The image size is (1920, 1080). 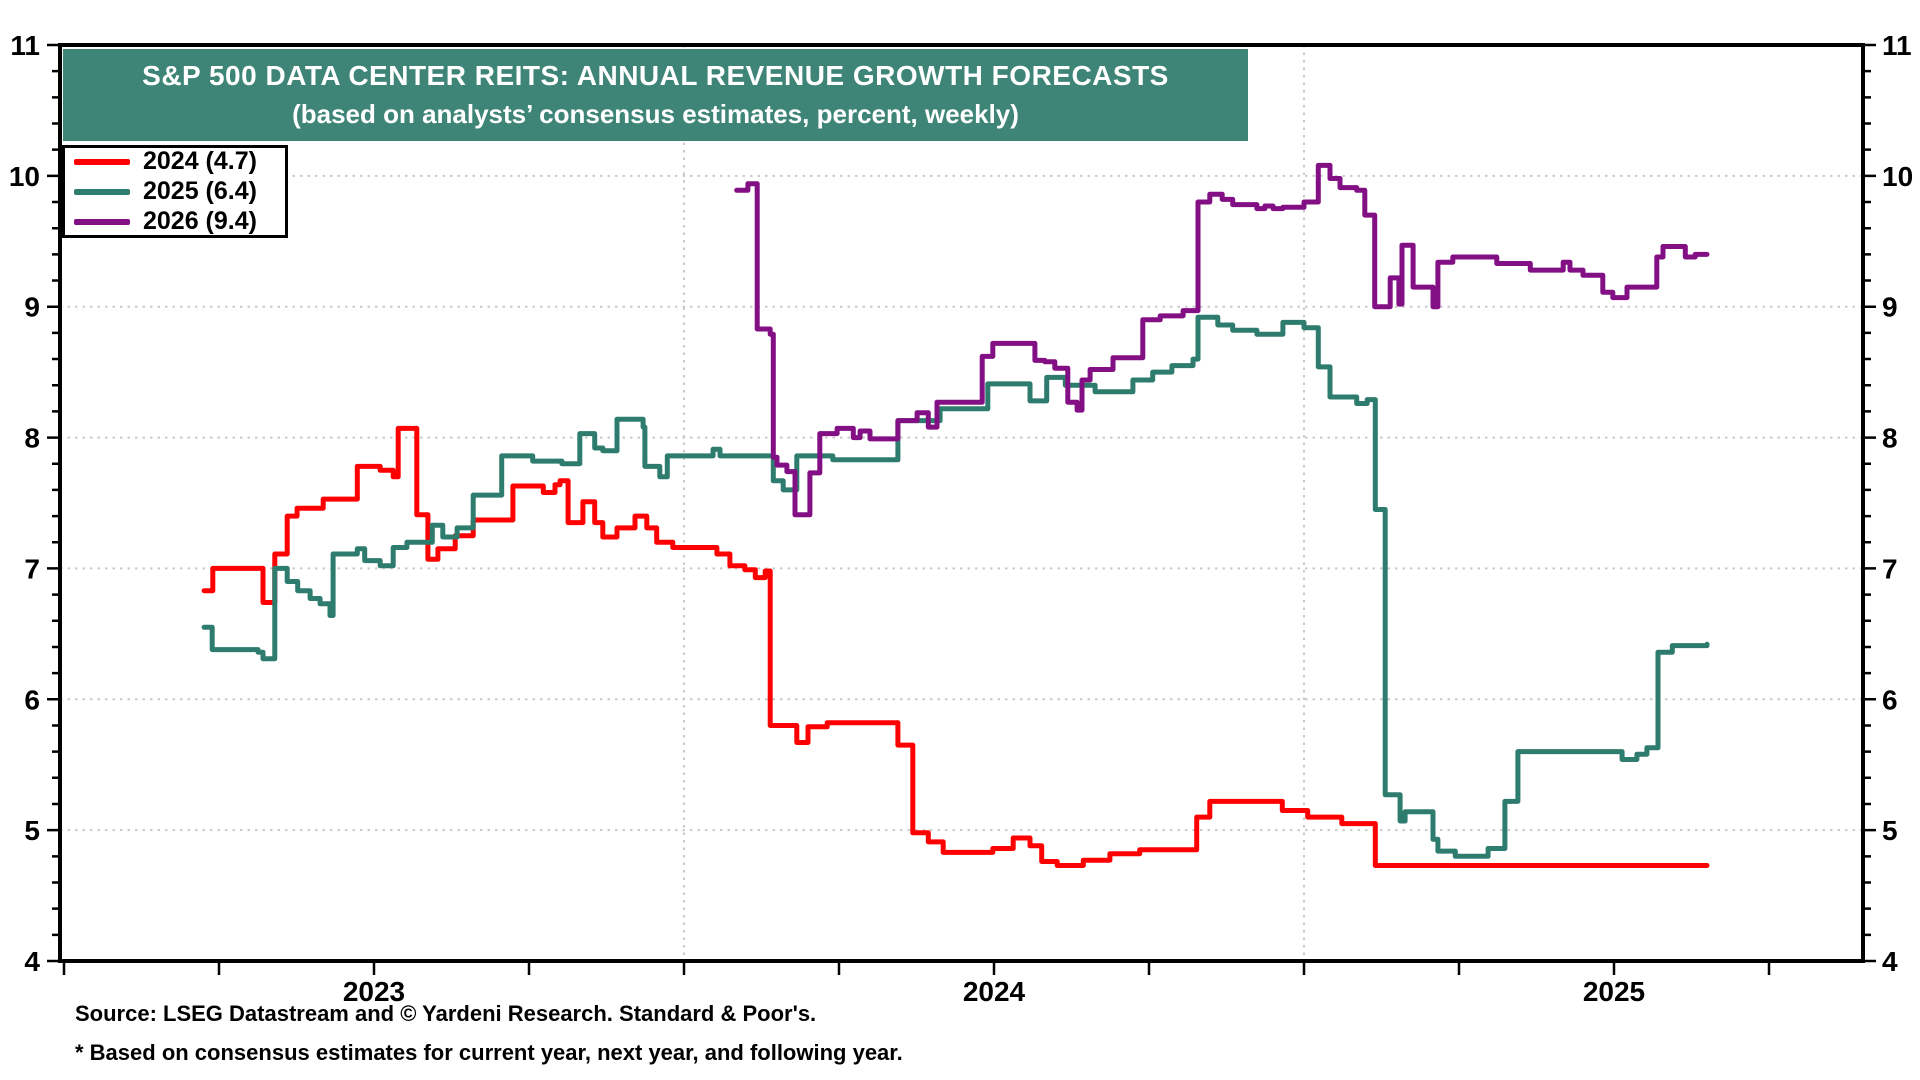 What do you see at coordinates (200, 161) in the screenshot?
I see `legend-label: 2024 (4.7)` at bounding box center [200, 161].